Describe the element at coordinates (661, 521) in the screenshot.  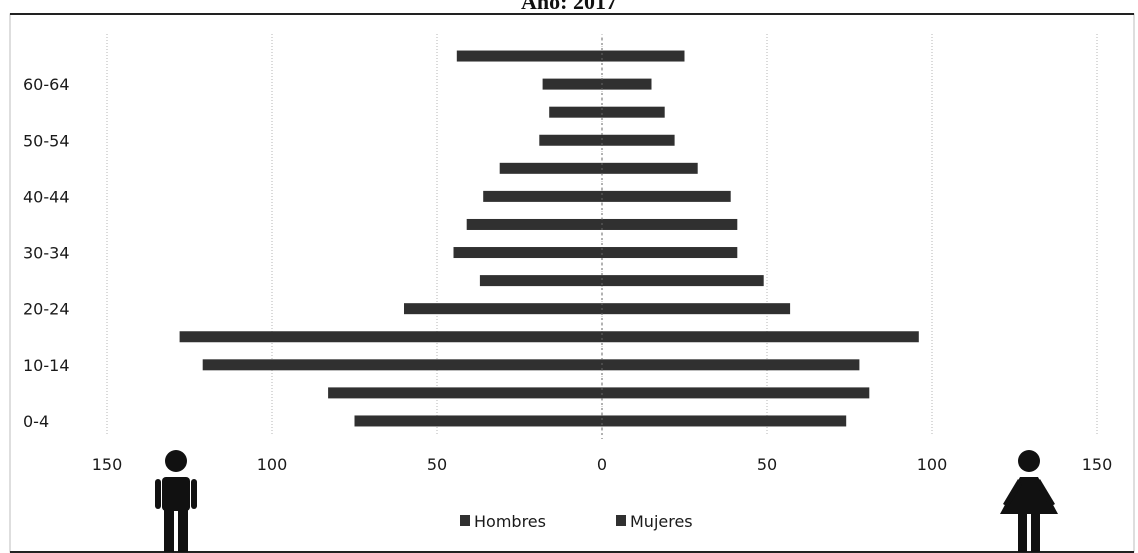
I see `legend-label-mujeres: Mujeres` at that location.